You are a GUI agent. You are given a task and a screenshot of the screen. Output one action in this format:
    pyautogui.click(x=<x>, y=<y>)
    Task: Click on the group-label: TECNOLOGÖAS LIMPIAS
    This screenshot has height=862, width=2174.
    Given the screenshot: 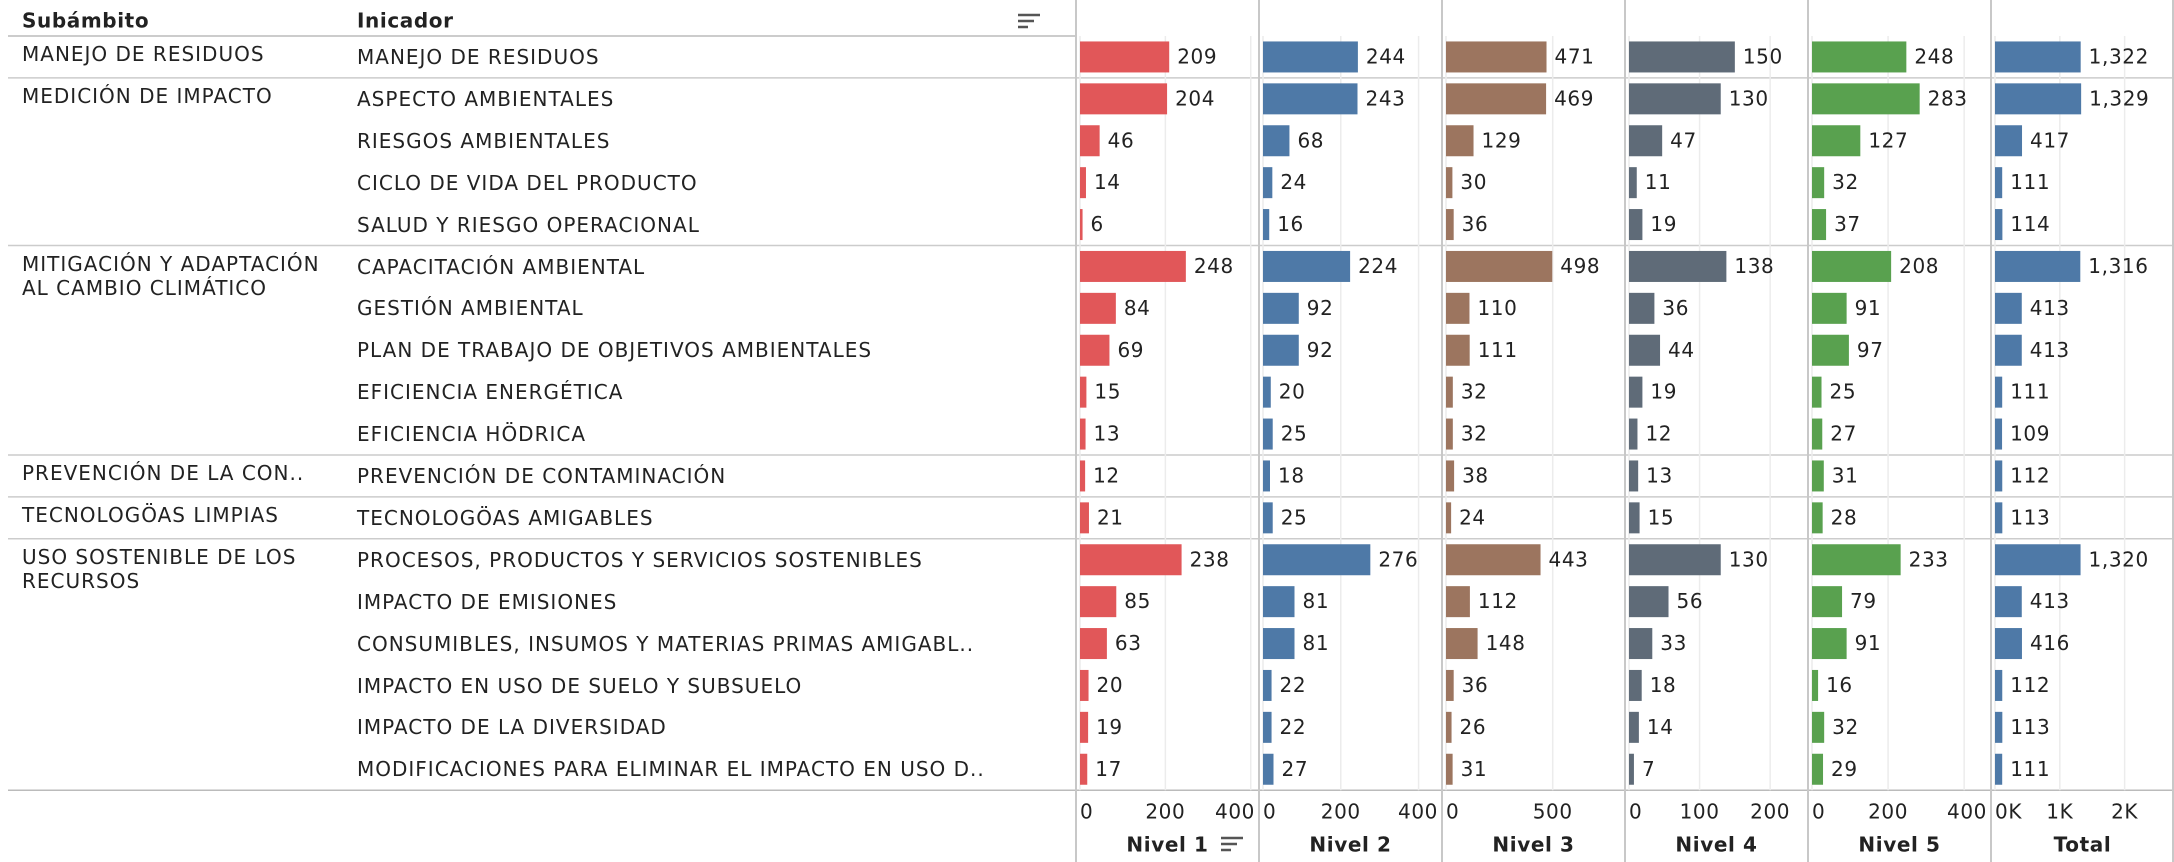 What is the action you would take?
    pyautogui.click(x=150, y=514)
    